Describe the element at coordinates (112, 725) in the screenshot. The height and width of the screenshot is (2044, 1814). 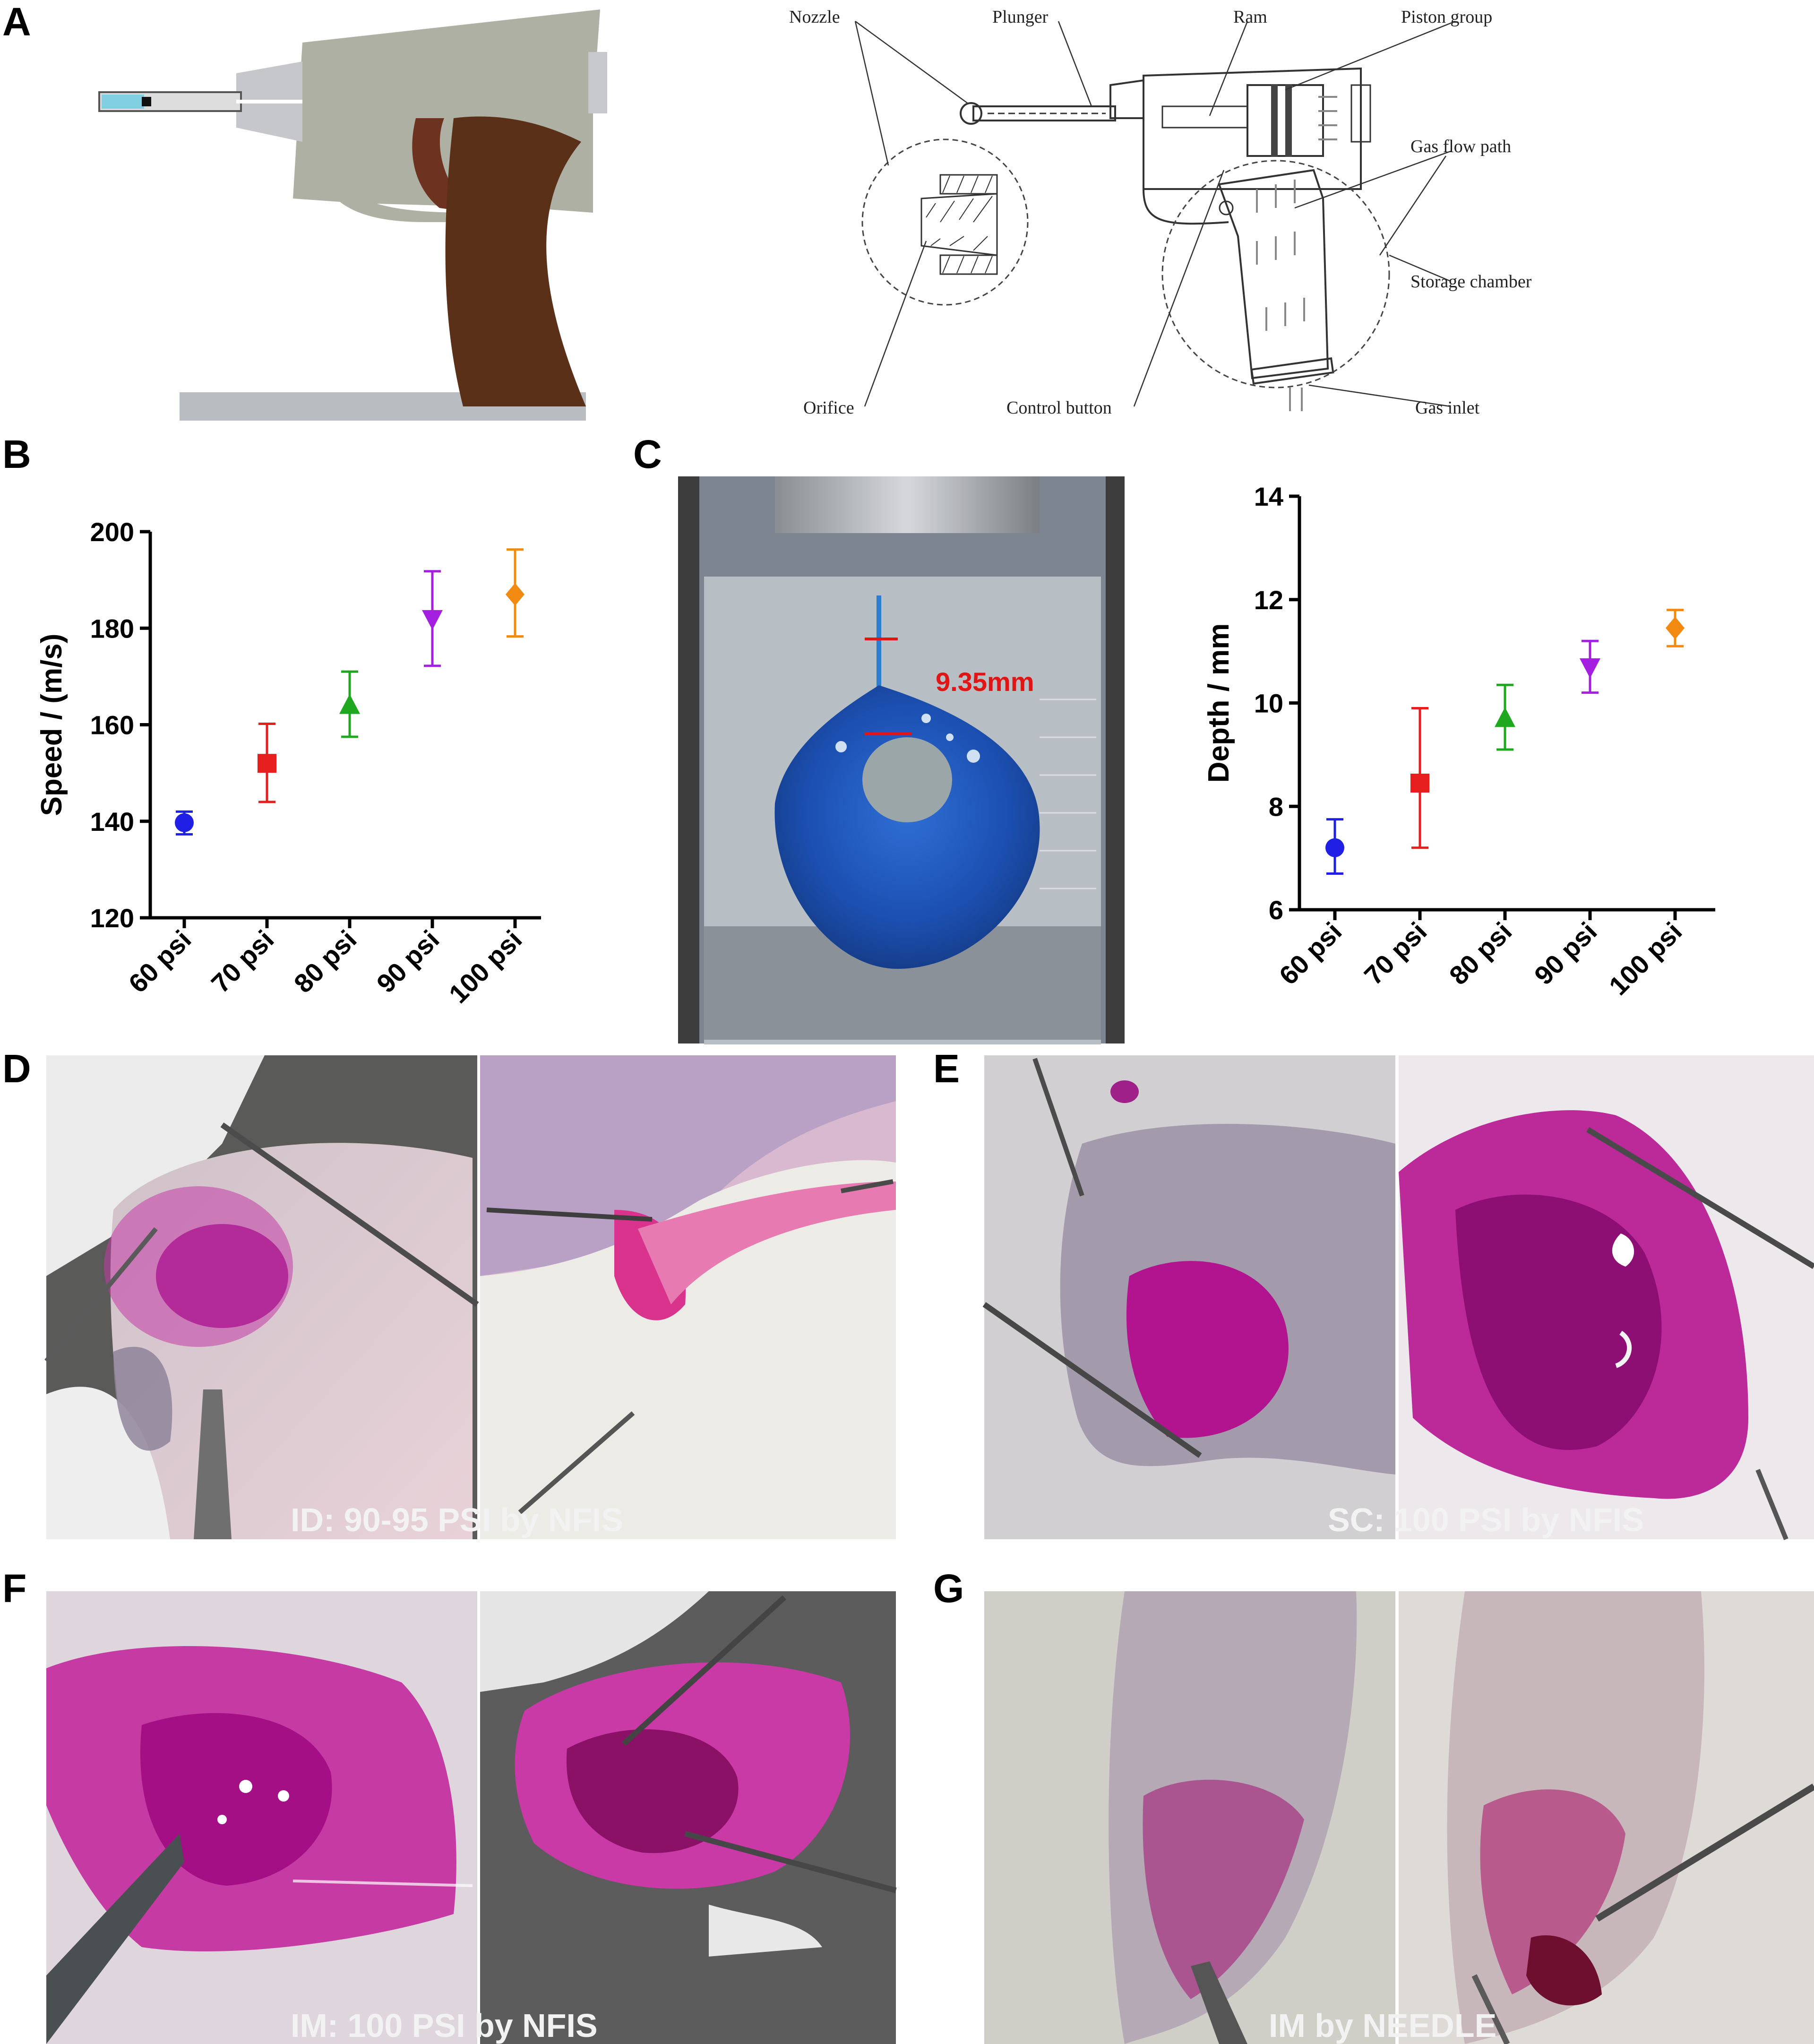
I see `y-tick-label: 160` at that location.